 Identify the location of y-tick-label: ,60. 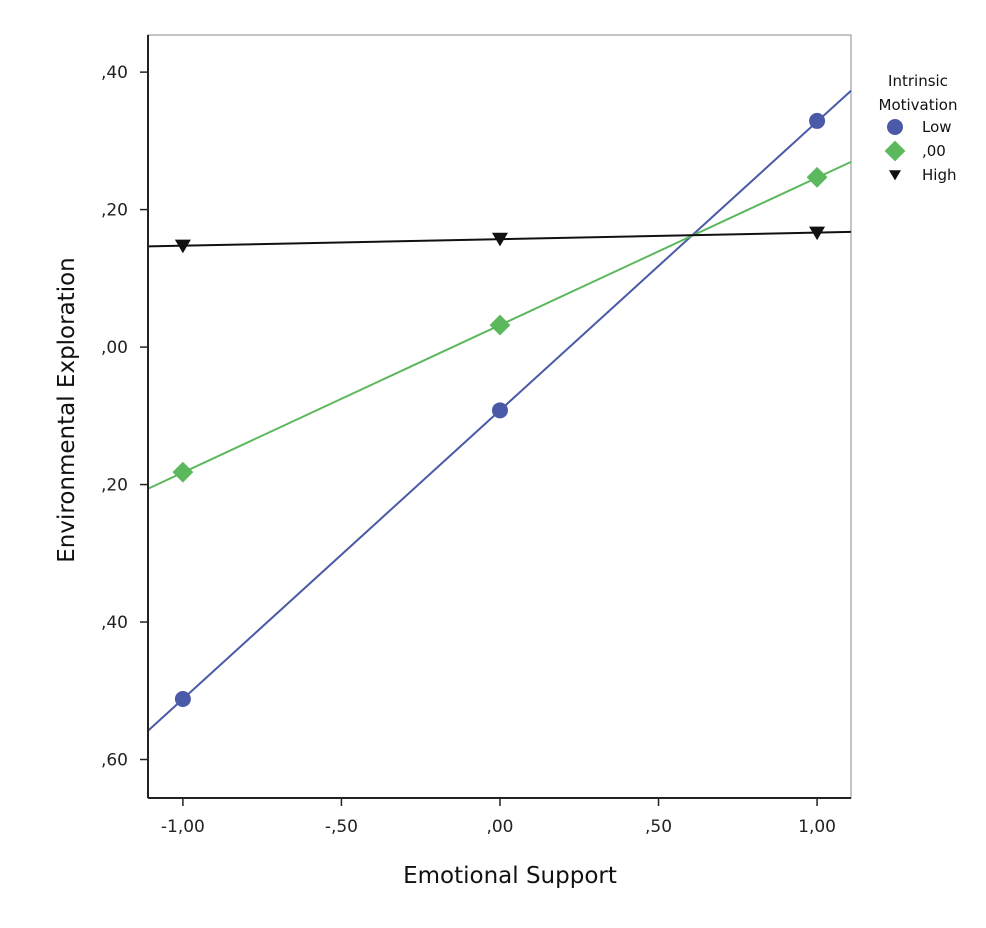
(114, 761).